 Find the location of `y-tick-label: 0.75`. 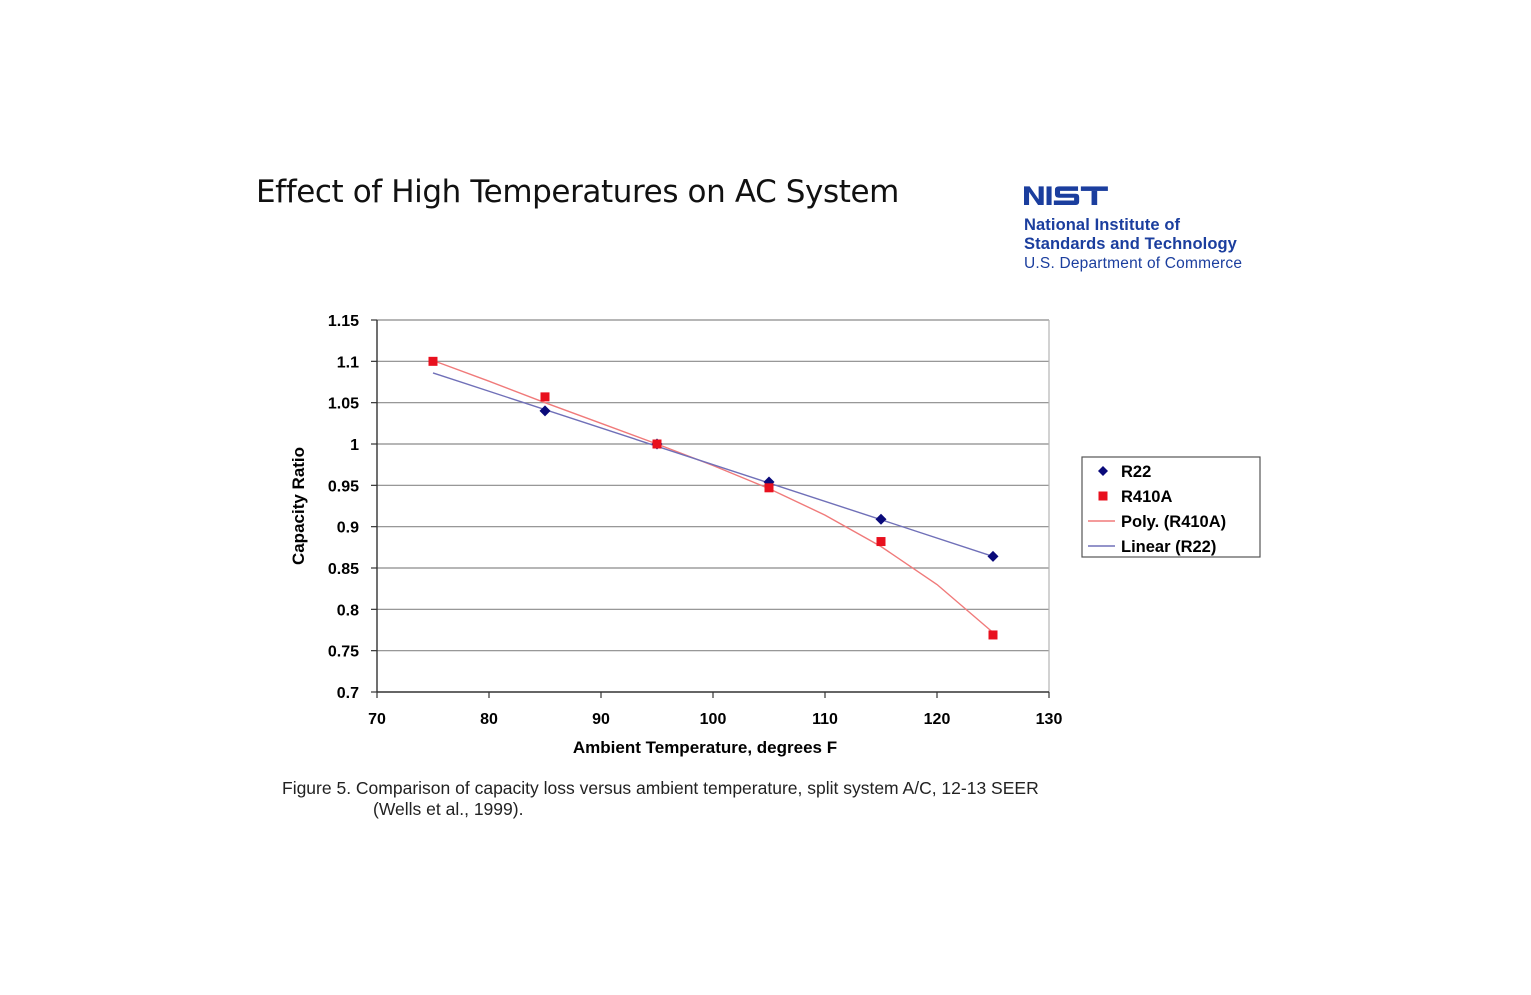

y-tick-label: 0.75 is located at coordinates (343, 652).